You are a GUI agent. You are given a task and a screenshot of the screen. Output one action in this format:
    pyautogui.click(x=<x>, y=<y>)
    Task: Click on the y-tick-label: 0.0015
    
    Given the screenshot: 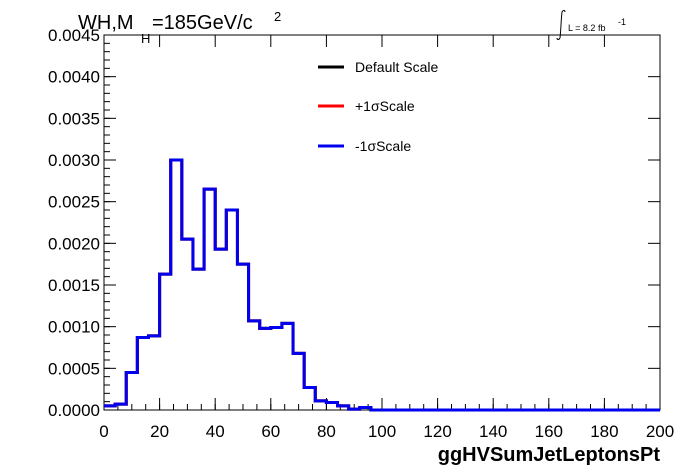 What is the action you would take?
    pyautogui.click(x=74, y=285)
    